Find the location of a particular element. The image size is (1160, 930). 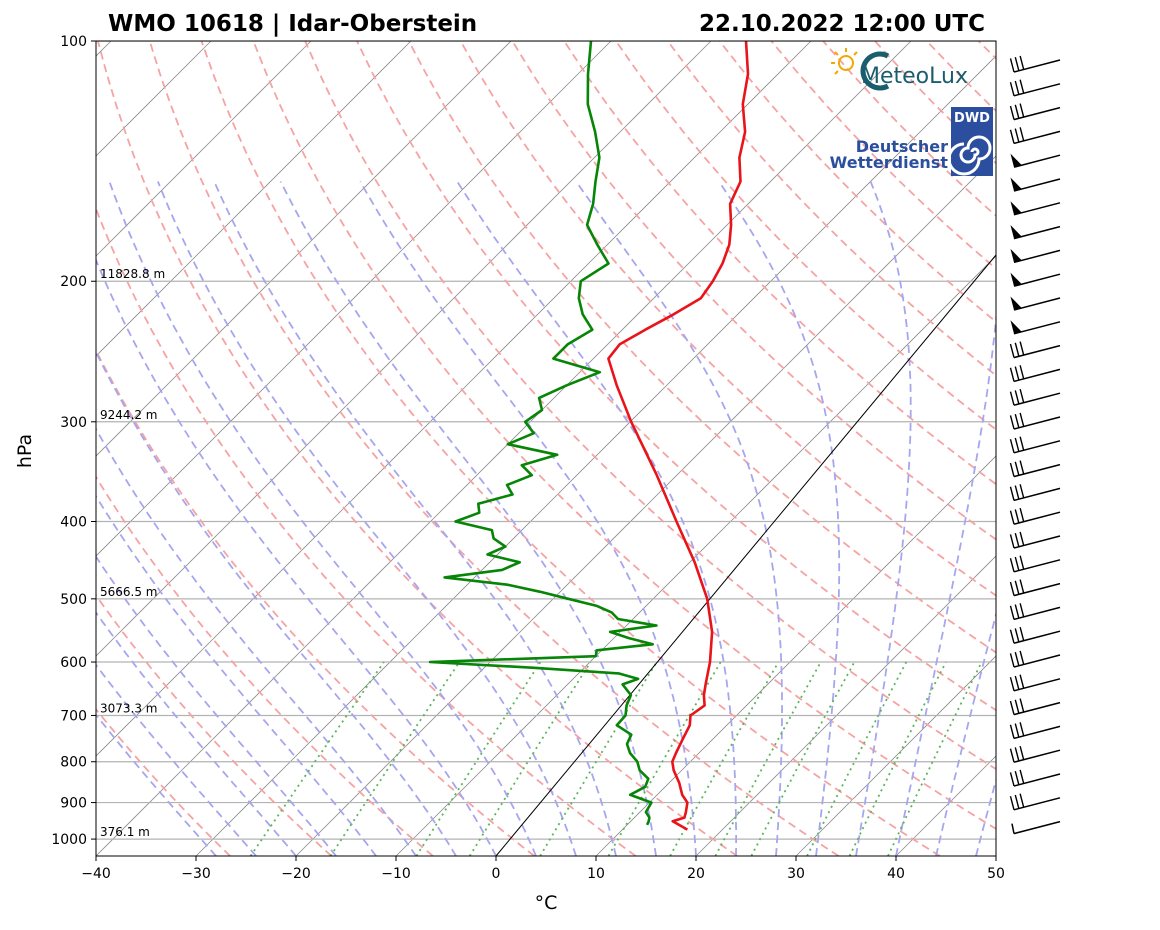

y-tick-label: 600 is located at coordinates (73, 663).